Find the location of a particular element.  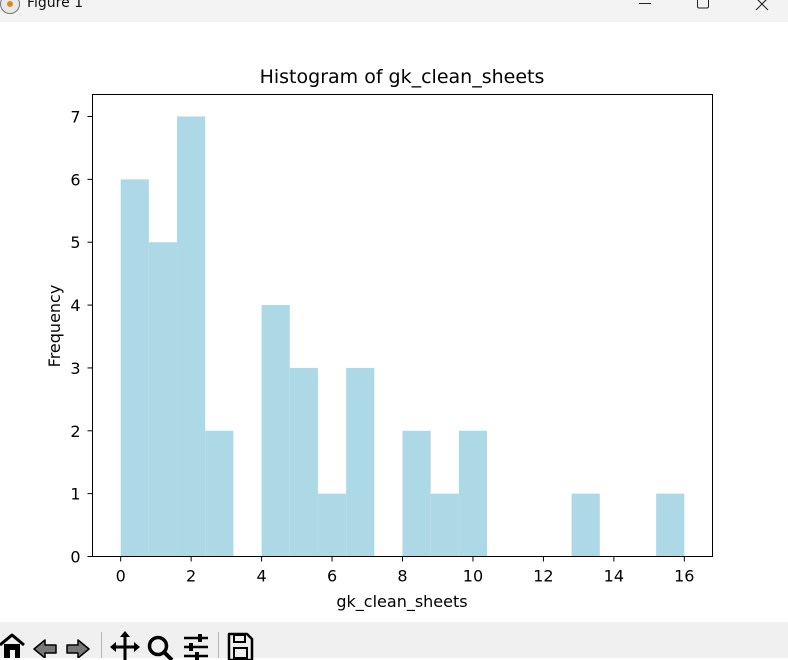

y-tick-label: 3 is located at coordinates (75, 368).